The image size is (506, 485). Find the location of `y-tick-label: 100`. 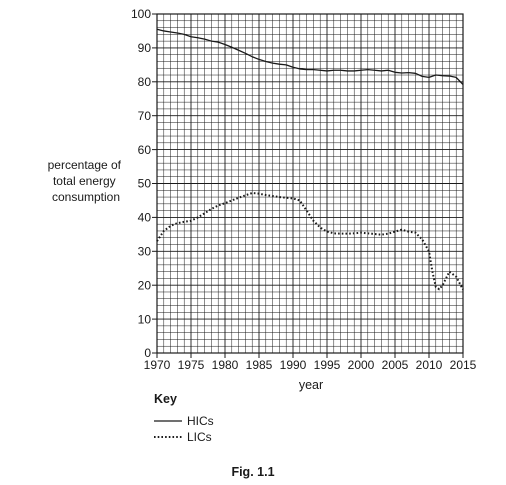

y-tick-label: 100 is located at coordinates (141, 14).